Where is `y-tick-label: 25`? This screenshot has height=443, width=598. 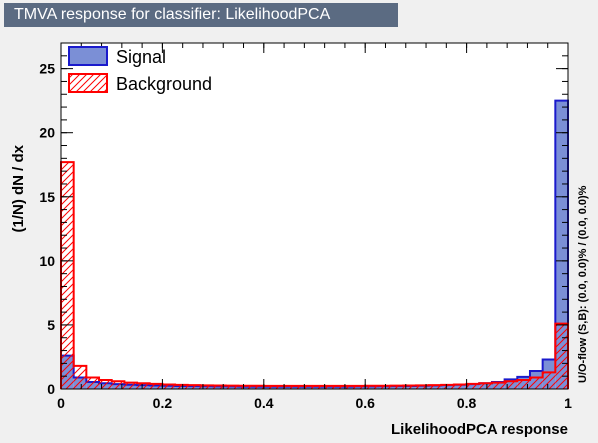 y-tick-label: 25 is located at coordinates (47, 69).